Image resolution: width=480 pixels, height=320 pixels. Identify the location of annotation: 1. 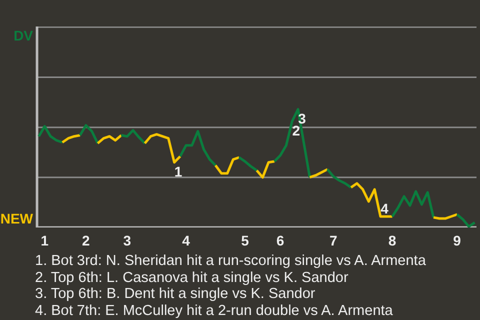
(178, 171).